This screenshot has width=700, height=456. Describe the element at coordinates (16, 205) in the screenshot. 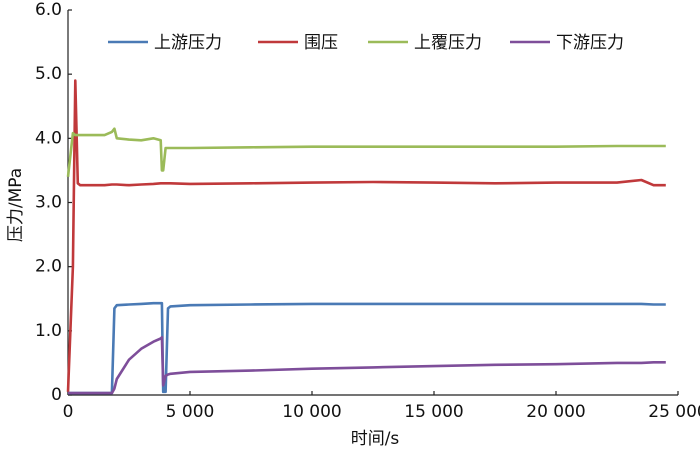

I see `y-axis-title: 压力/MPa` at that location.